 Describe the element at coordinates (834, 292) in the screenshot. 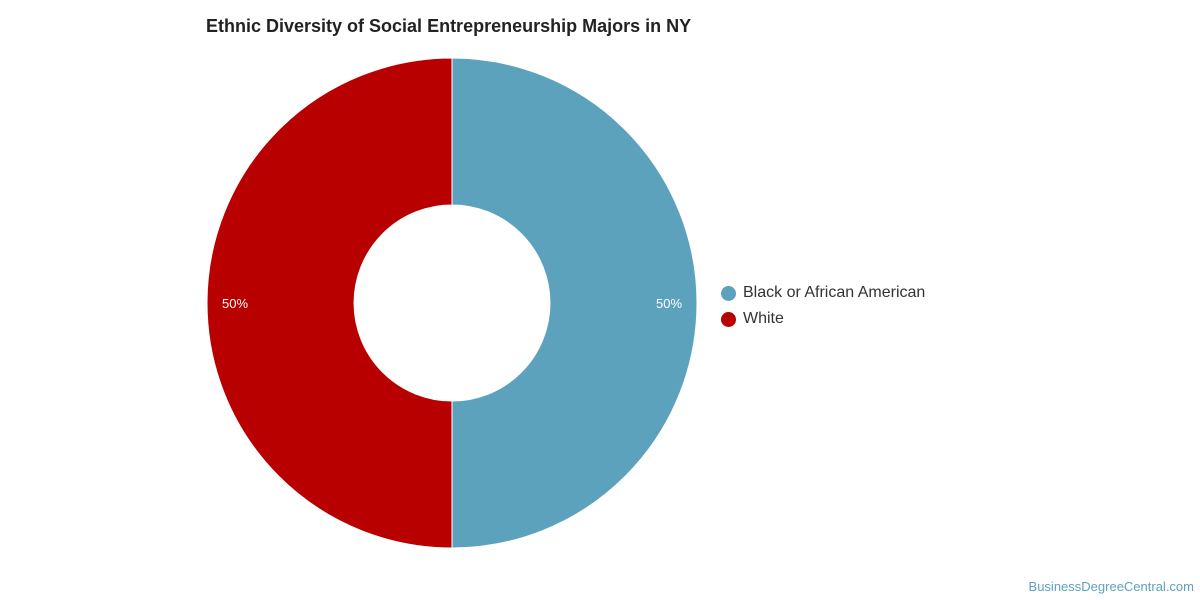

I see `legend-label: Black or African American` at that location.